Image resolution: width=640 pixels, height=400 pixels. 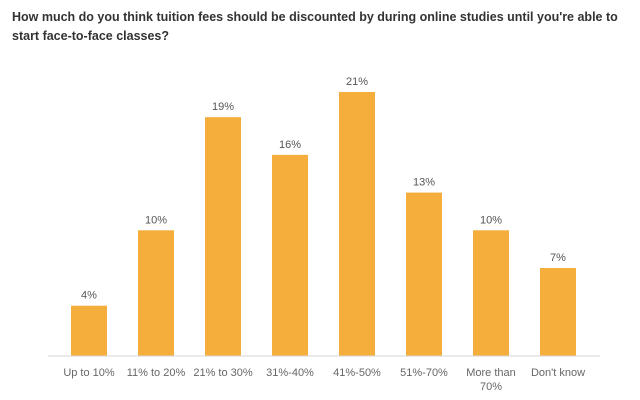 I want to click on category-label-6: More than 70%, so click(x=491, y=380).